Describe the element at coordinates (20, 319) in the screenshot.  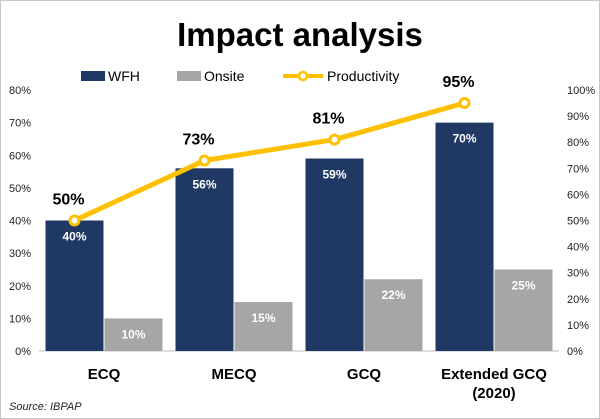
I see `left-axis-tick-label: 10%` at that location.